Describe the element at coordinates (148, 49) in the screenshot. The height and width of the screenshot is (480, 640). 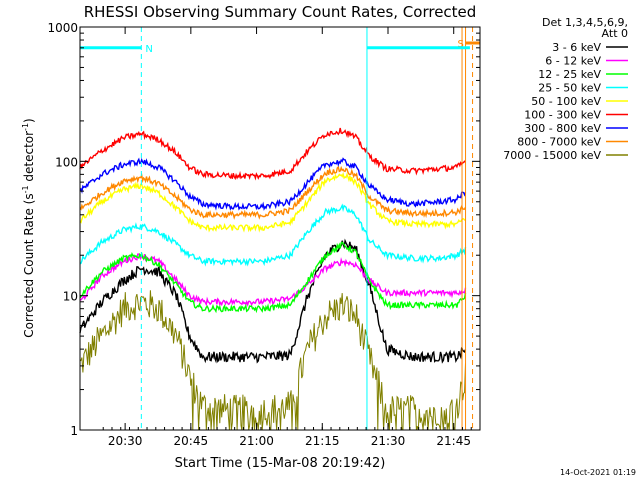
I see `annotation-label-0: N` at that location.